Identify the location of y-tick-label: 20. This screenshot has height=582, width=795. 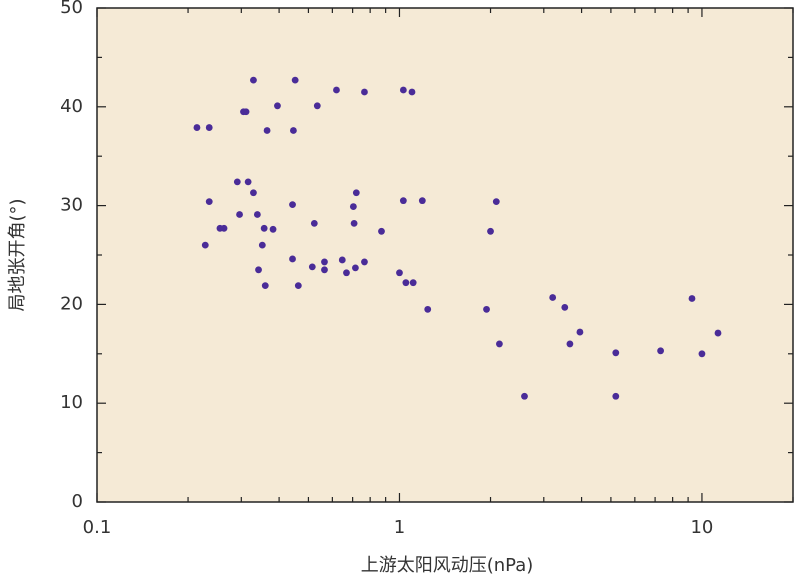
(71, 303).